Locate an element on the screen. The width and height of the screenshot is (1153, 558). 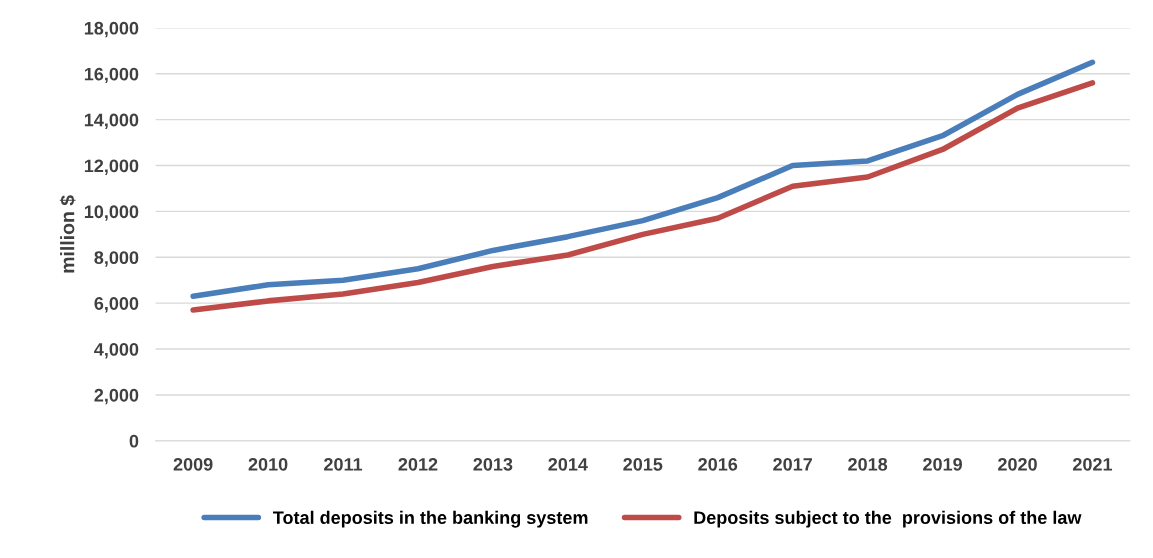
y-axis-title: million $ is located at coordinates (67, 234).